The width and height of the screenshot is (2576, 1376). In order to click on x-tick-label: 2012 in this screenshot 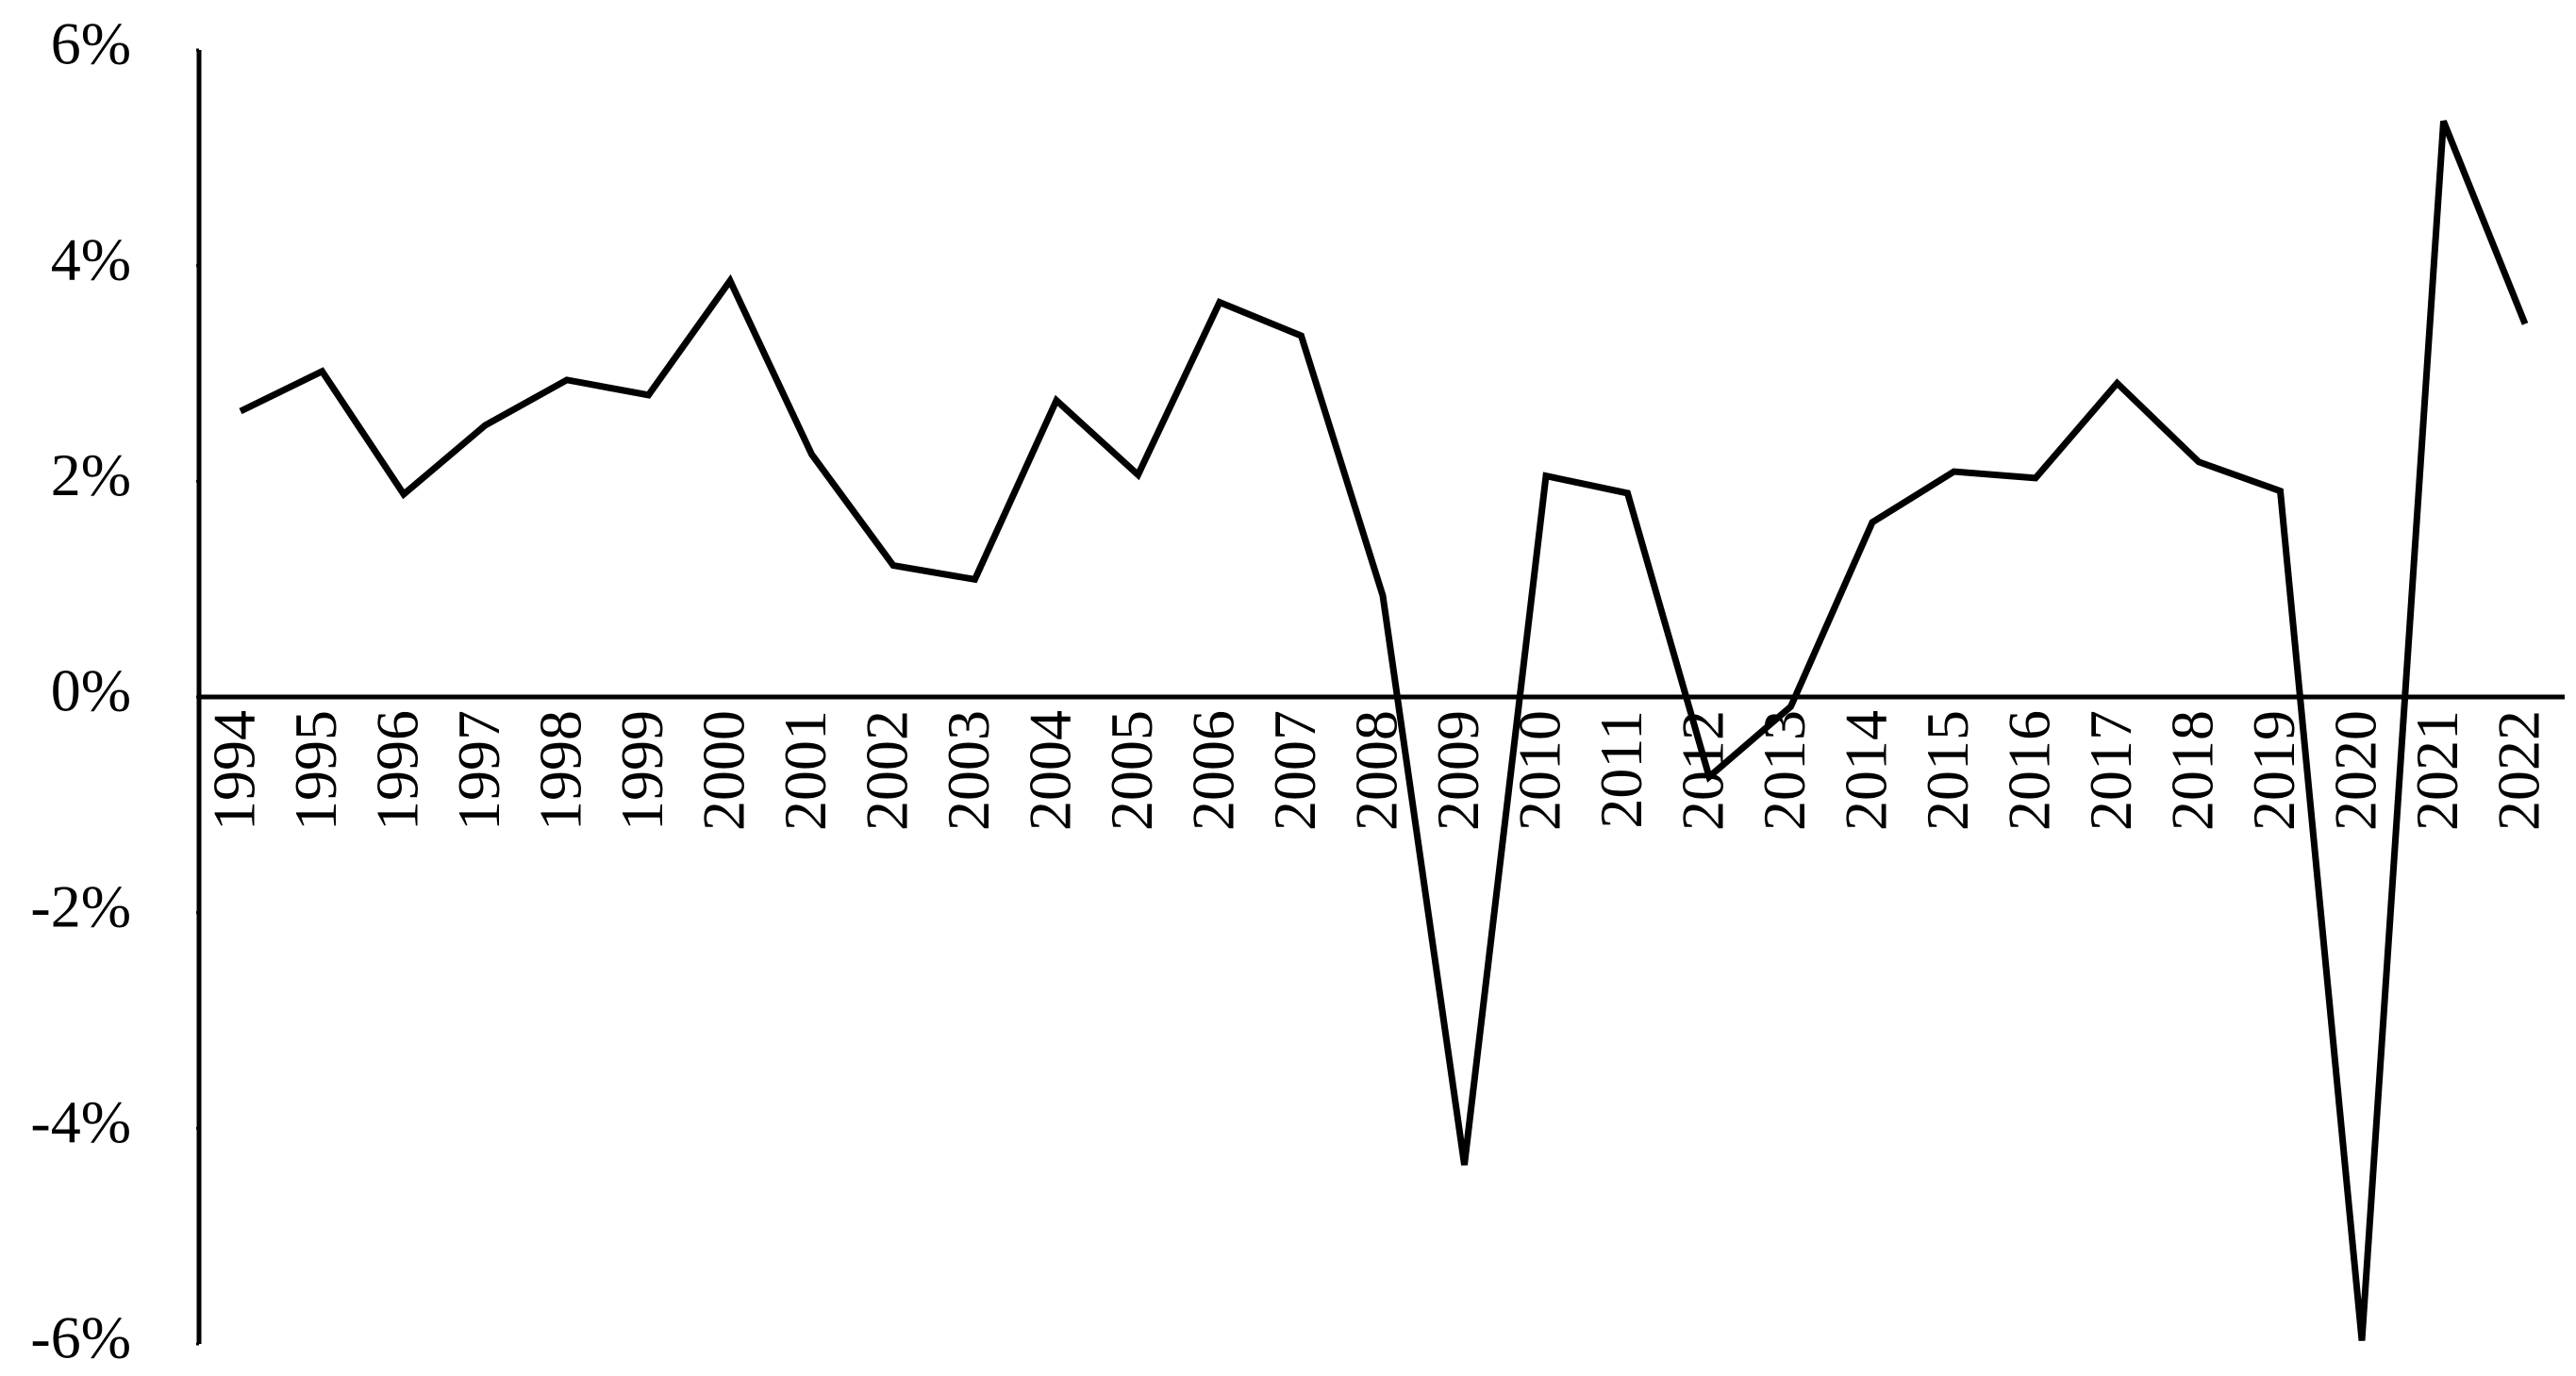, I will do `click(1704, 770)`.